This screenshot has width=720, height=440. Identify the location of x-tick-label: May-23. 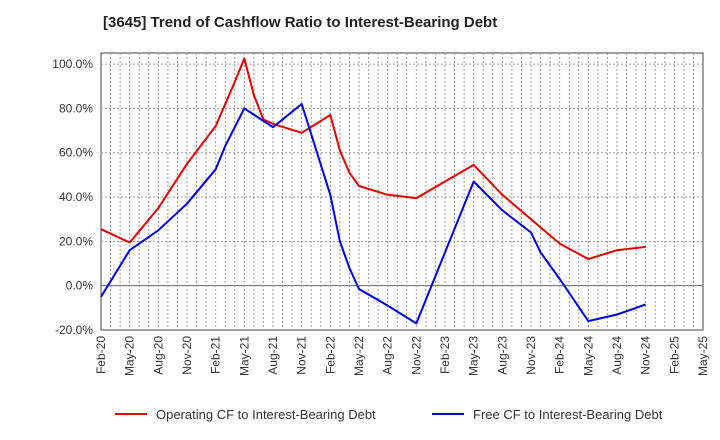
(474, 356).